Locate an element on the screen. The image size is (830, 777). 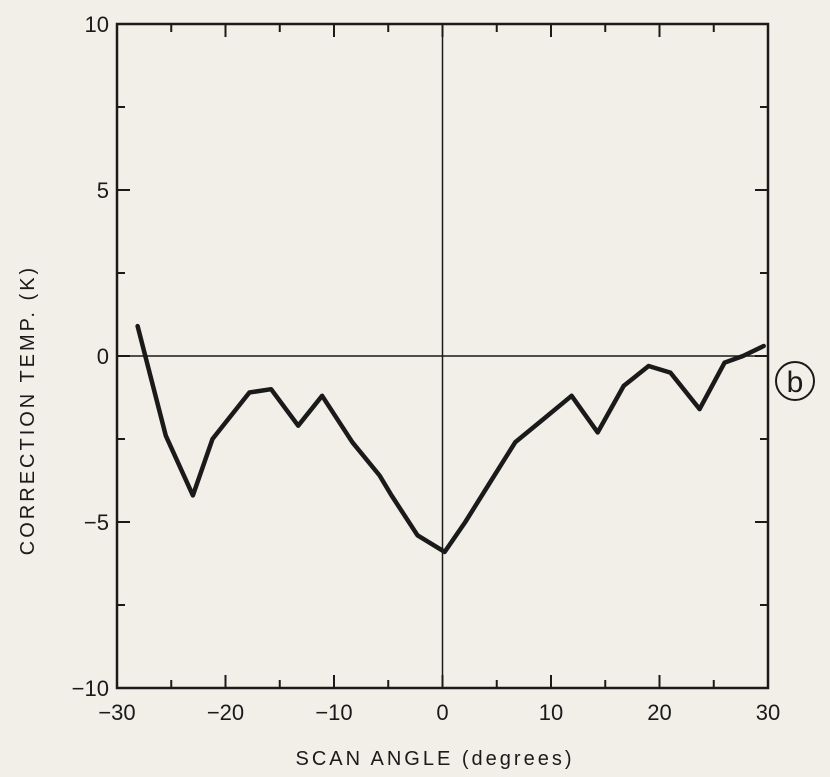
x-tick-label: 0 is located at coordinates (442, 712).